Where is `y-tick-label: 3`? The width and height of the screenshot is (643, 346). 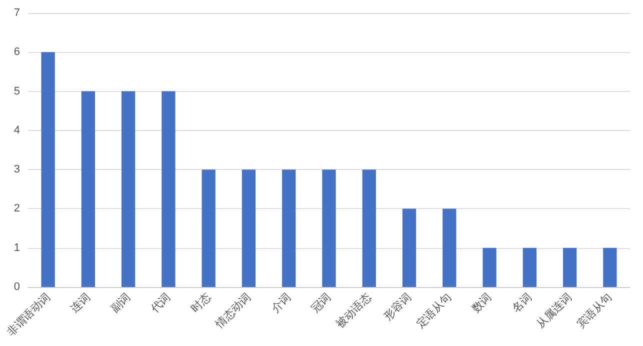 y-tick-label: 3 is located at coordinates (17, 170).